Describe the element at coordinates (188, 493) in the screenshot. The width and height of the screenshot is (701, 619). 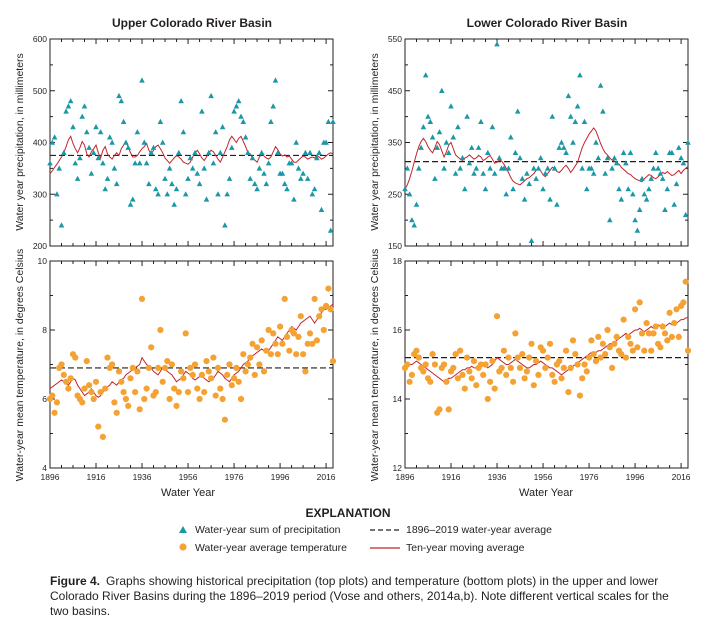
I see `upper-xlabel: Water Year` at that location.